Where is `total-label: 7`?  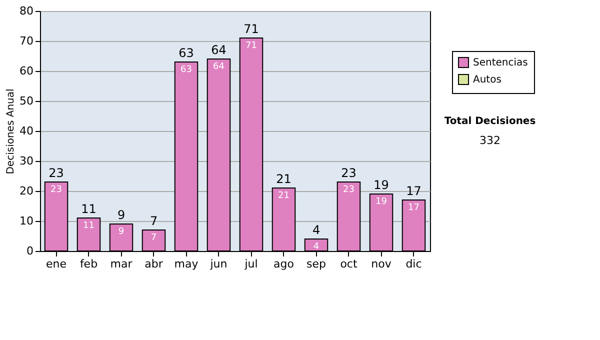 total-label: 7 is located at coordinates (154, 221).